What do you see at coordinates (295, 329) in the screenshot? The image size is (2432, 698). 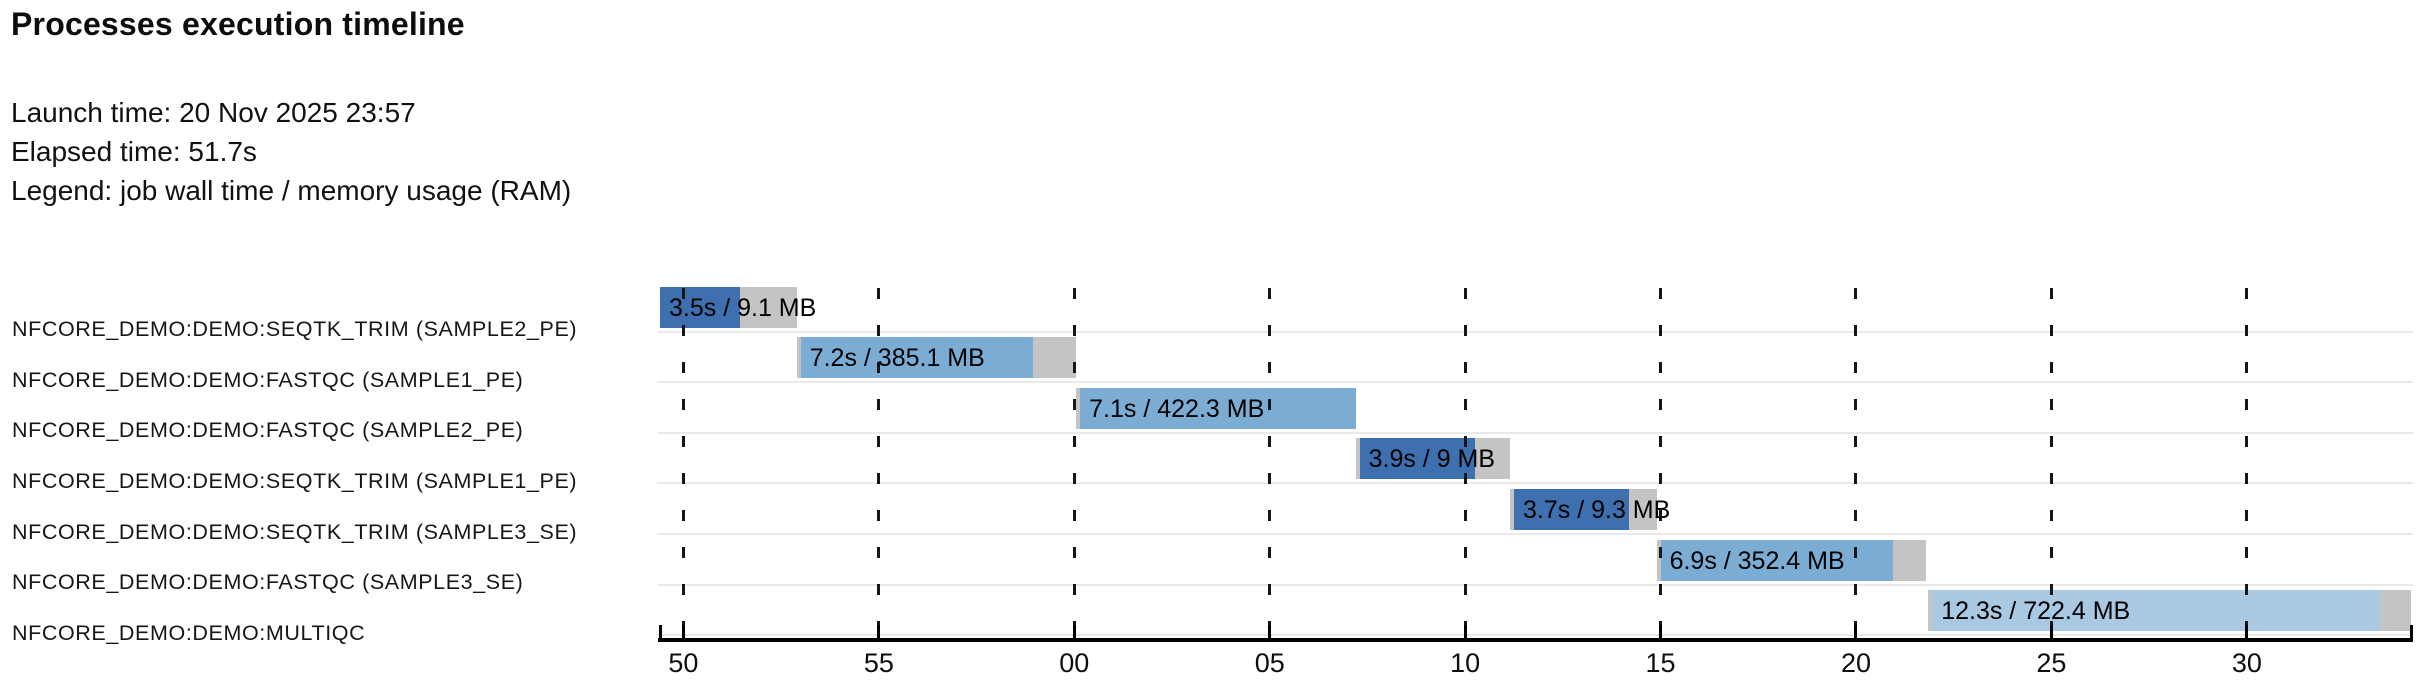 I see `process-label: NFCORE_DEMO:DEMO:SEQTK_TRIM (SAMPLE2_PE)` at bounding box center [295, 329].